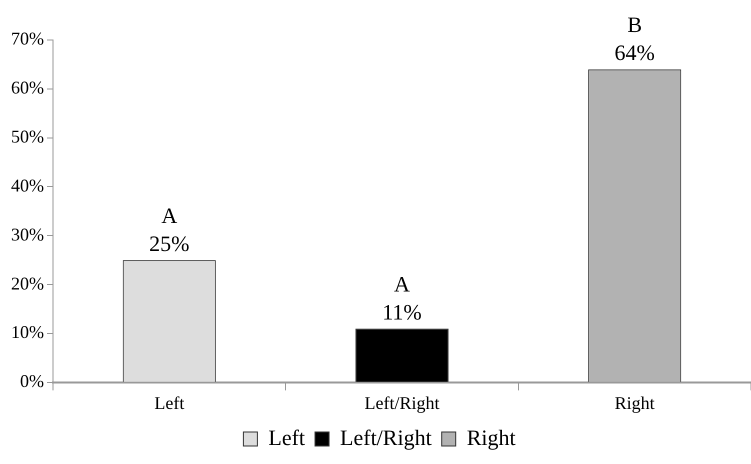 This screenshot has width=751, height=464. Describe the element at coordinates (386, 437) in the screenshot. I see `legend-label: Left/Right` at that location.